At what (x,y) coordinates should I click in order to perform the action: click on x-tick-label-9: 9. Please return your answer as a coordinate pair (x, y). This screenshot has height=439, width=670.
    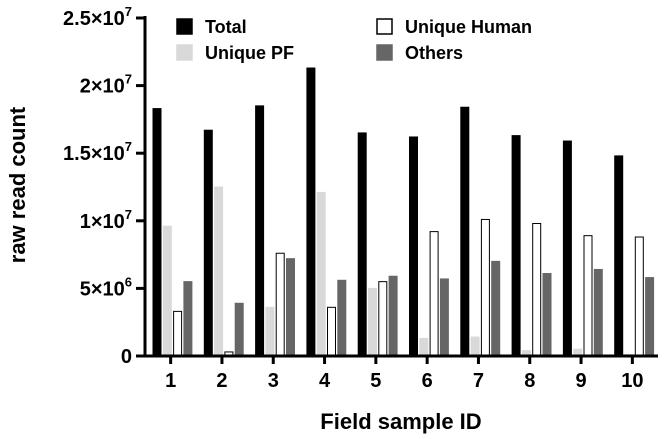
    Looking at the image, I should click on (580, 381).